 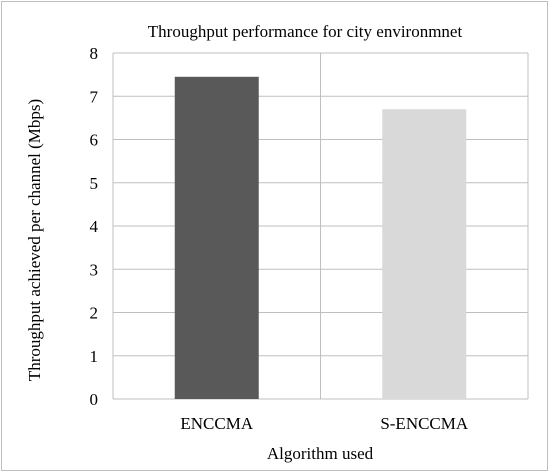 I want to click on bar-enccma, so click(x=216, y=237).